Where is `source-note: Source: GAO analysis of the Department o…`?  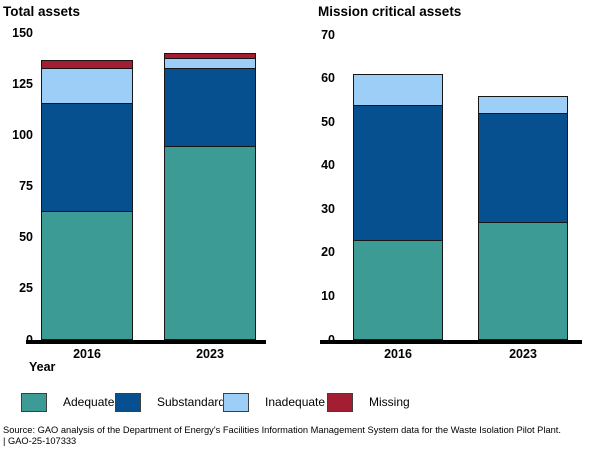 source-note: Source: GAO analysis of the Department o… is located at coordinates (301, 436).